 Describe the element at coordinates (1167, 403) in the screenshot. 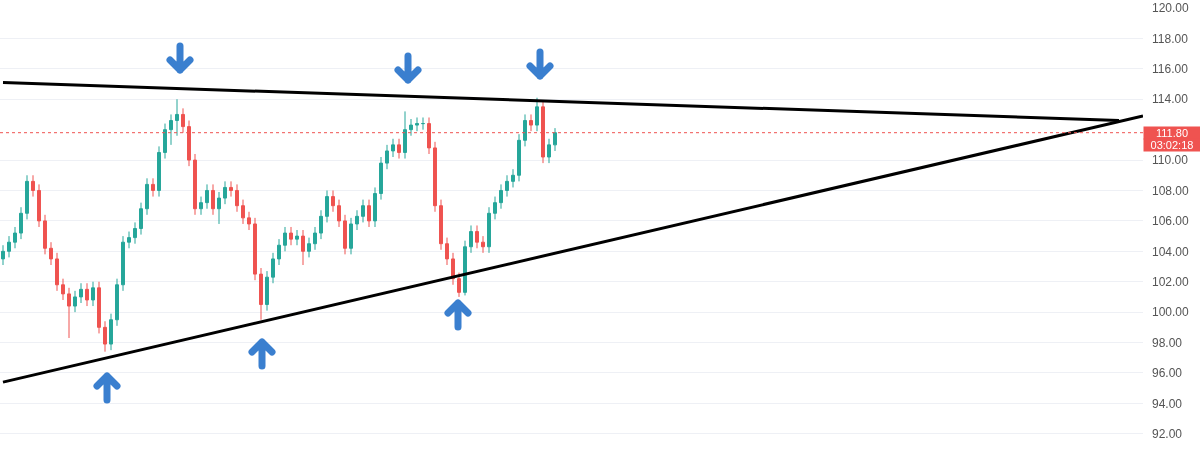

I see `y-tick-label: 94.00` at that location.